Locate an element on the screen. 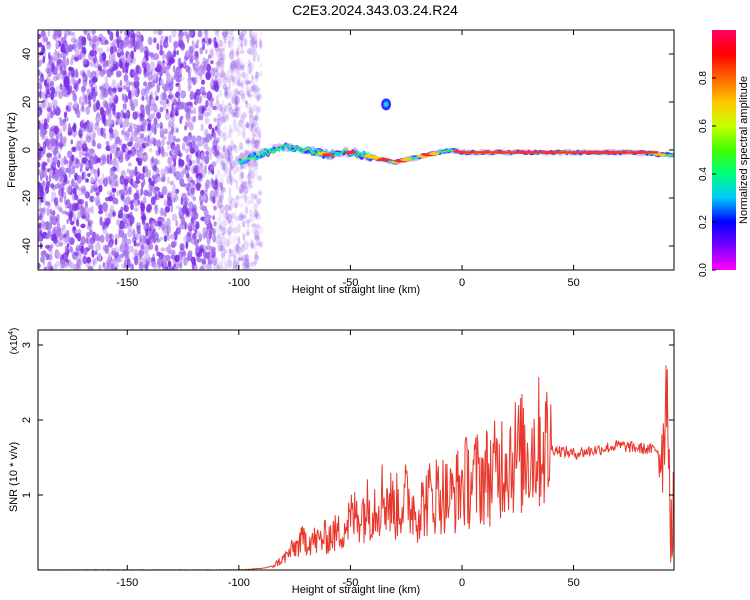 The width and height of the screenshot is (750, 600). colorbar-tick-label: 0.6 is located at coordinates (703, 126).